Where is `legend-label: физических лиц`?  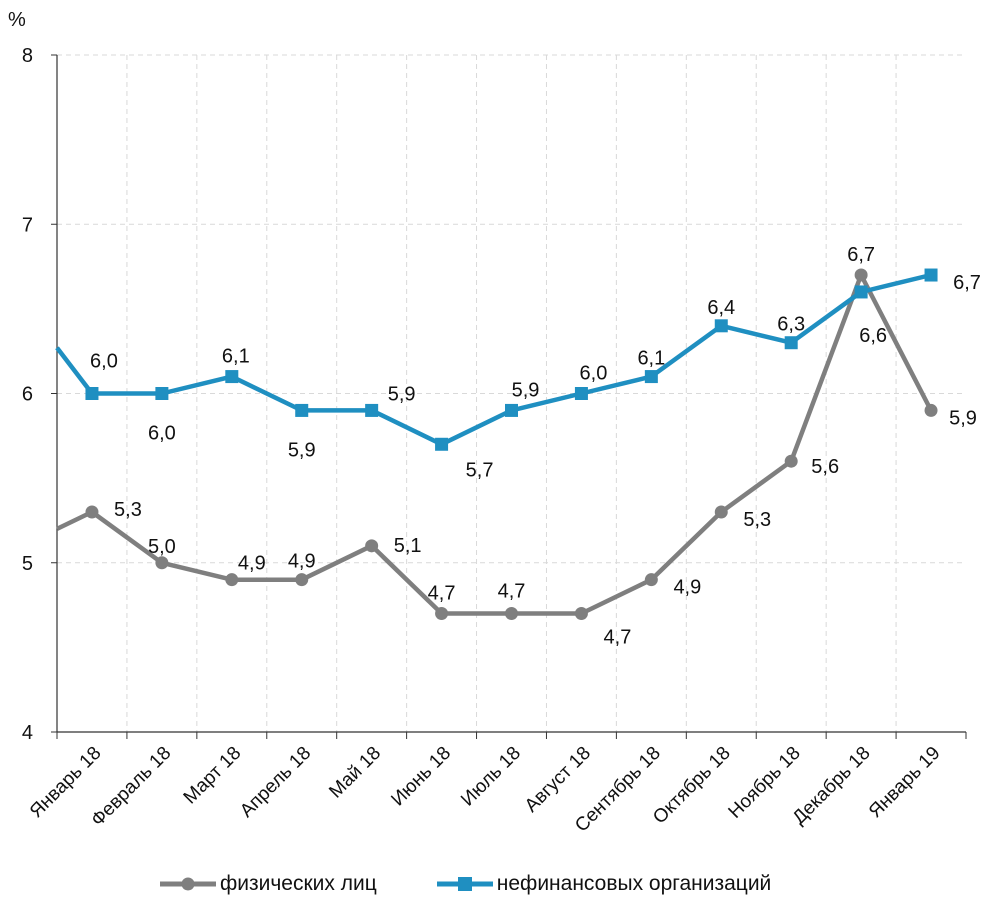 legend-label: физических лиц is located at coordinates (298, 883).